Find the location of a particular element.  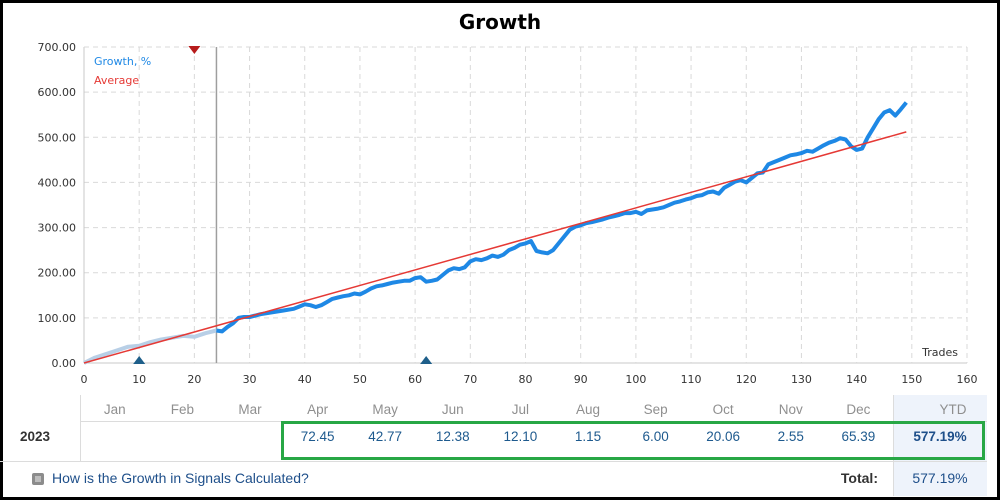

deposit-marker is located at coordinates (194, 50).